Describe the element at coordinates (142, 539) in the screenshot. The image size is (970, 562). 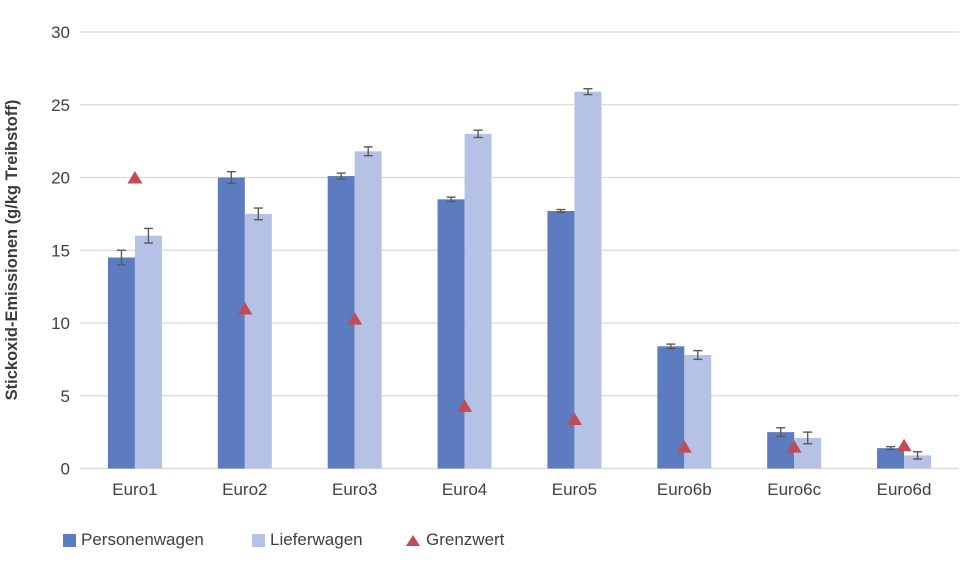
I see `legend-label-personenwagen: Personenwagen` at that location.